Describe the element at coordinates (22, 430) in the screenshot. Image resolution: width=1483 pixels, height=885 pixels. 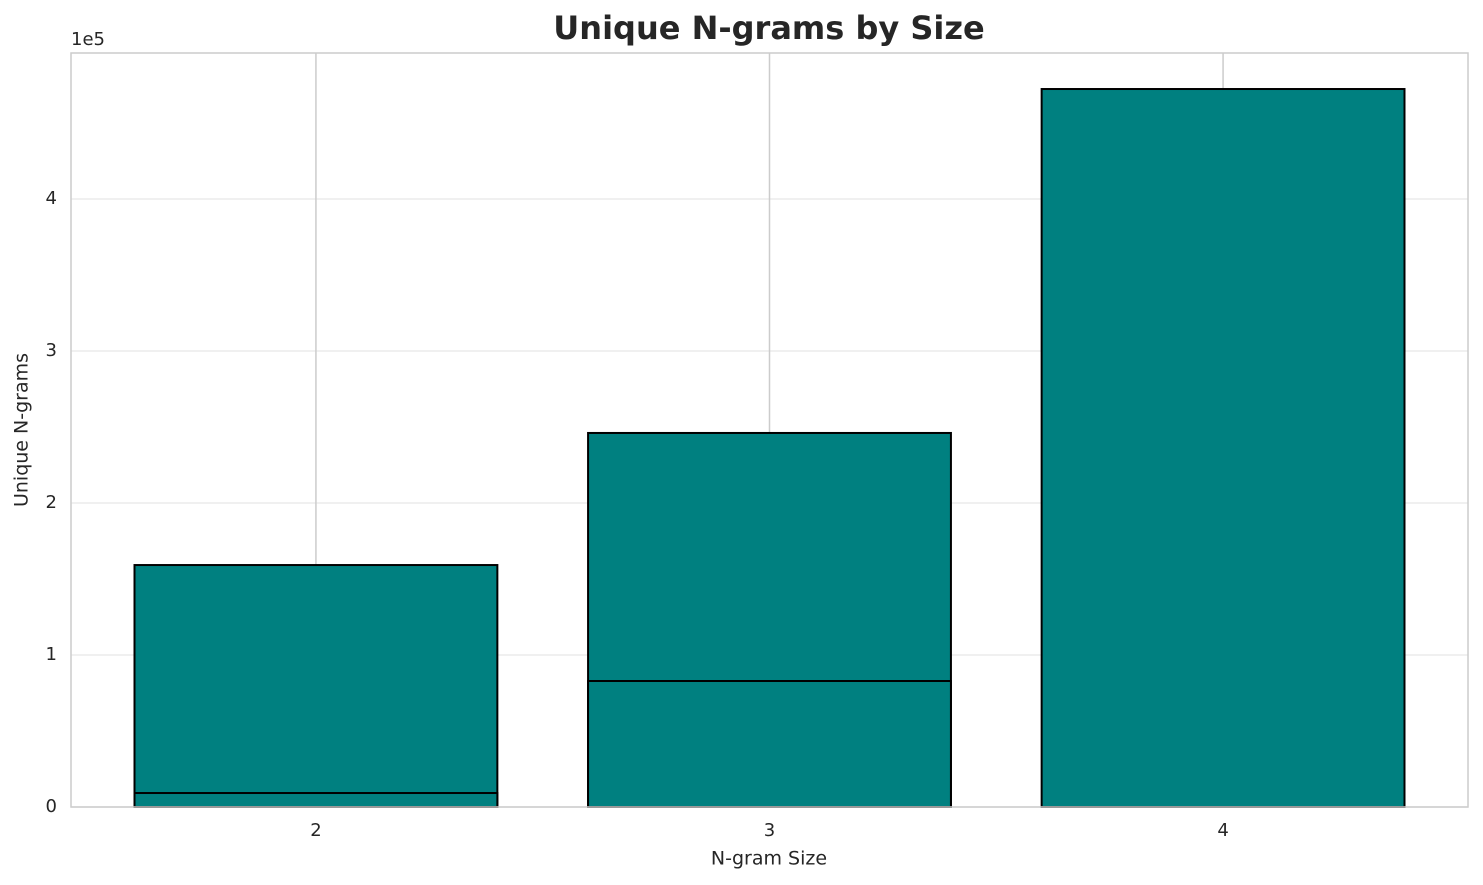
I see `y-axis-label: Unique N-grams` at that location.